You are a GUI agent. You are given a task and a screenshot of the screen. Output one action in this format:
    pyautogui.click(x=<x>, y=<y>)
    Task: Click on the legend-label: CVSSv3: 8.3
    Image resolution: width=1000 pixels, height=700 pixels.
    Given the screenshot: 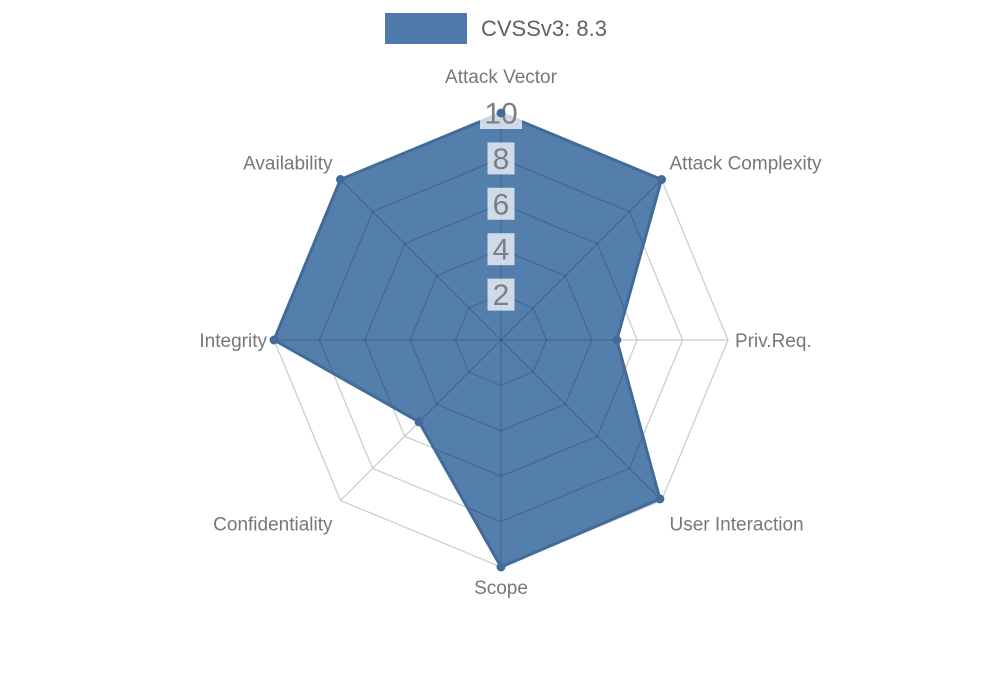 What is the action you would take?
    pyautogui.click(x=544, y=28)
    